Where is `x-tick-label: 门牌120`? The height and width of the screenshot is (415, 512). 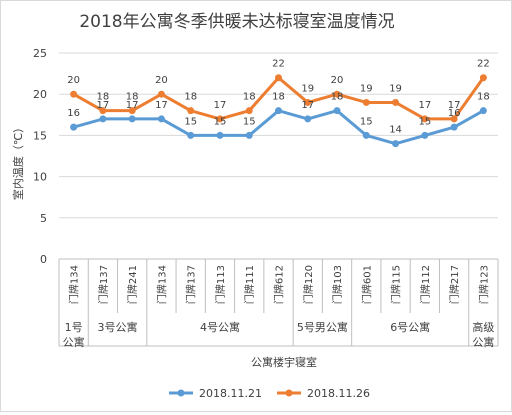
x-tick-label: 门牌120 is located at coordinates (308, 284).